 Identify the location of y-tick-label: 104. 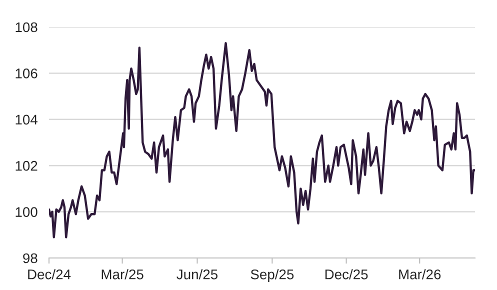
(27, 119).